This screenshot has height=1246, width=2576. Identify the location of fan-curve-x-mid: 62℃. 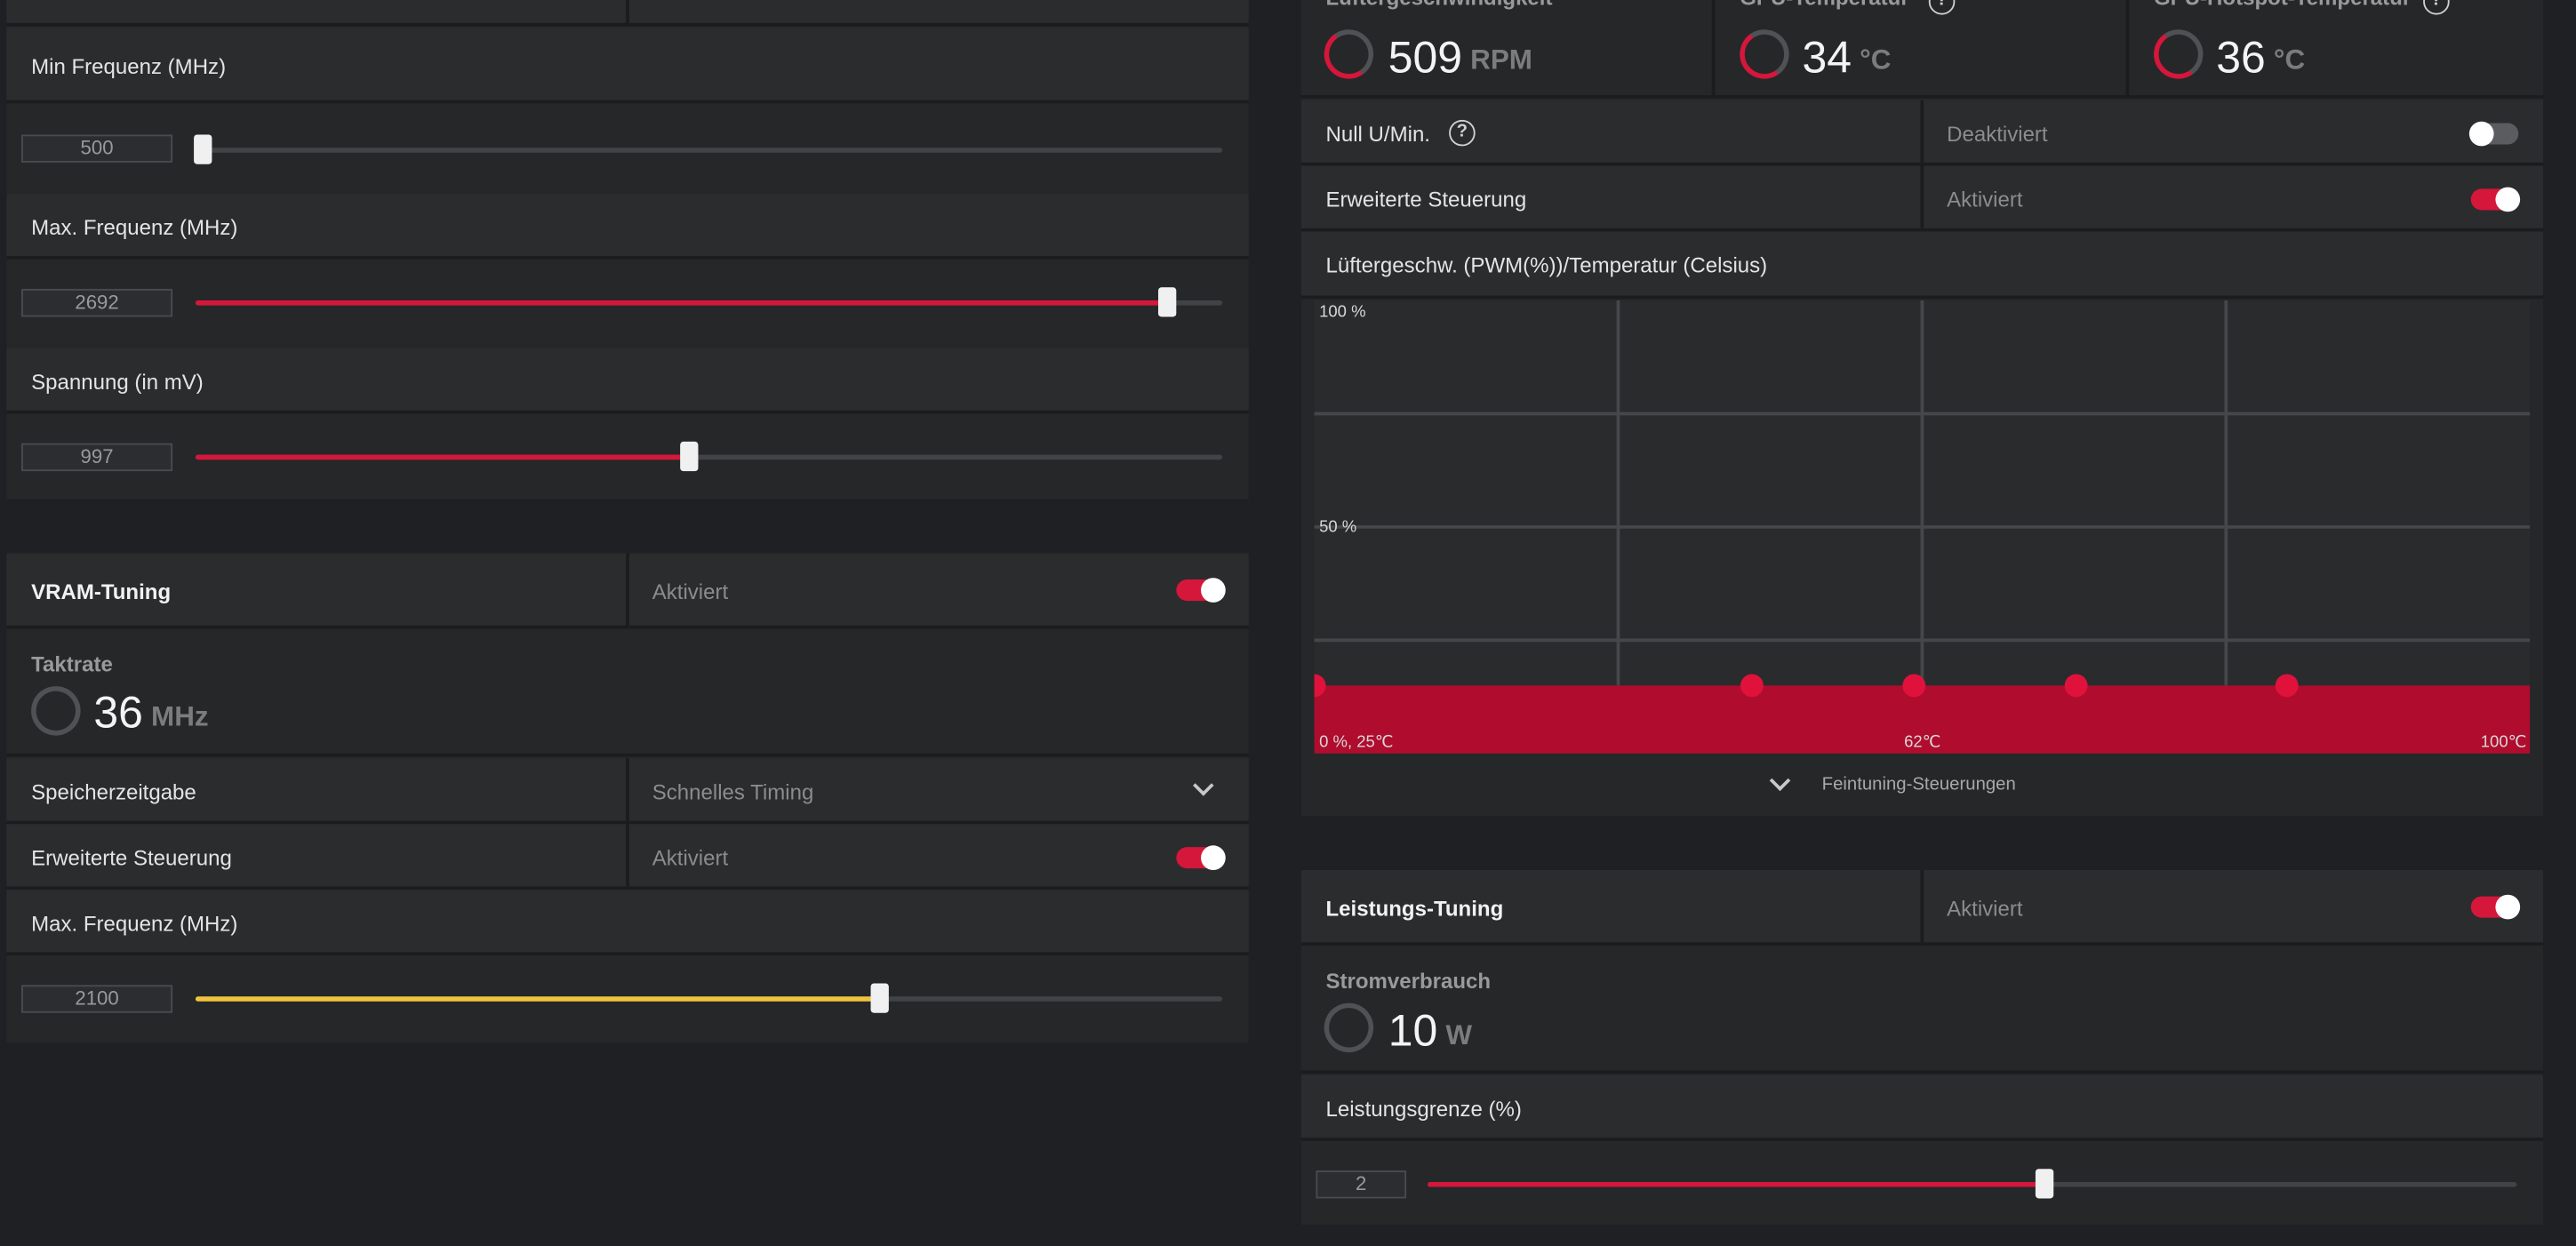
(1922, 743).